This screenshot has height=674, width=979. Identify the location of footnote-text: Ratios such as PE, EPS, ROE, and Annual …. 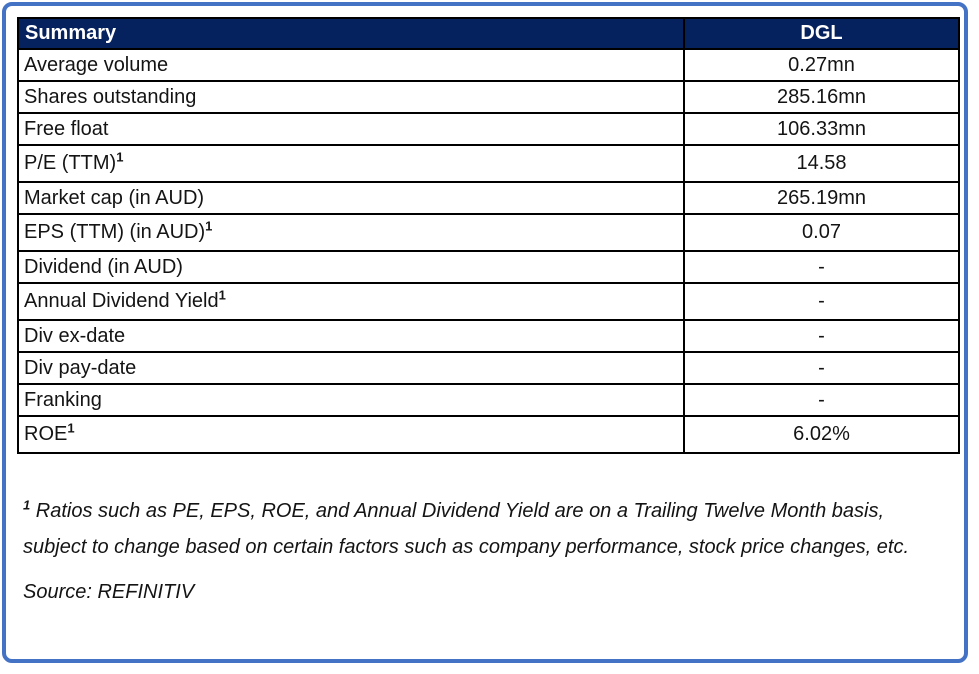
(466, 529).